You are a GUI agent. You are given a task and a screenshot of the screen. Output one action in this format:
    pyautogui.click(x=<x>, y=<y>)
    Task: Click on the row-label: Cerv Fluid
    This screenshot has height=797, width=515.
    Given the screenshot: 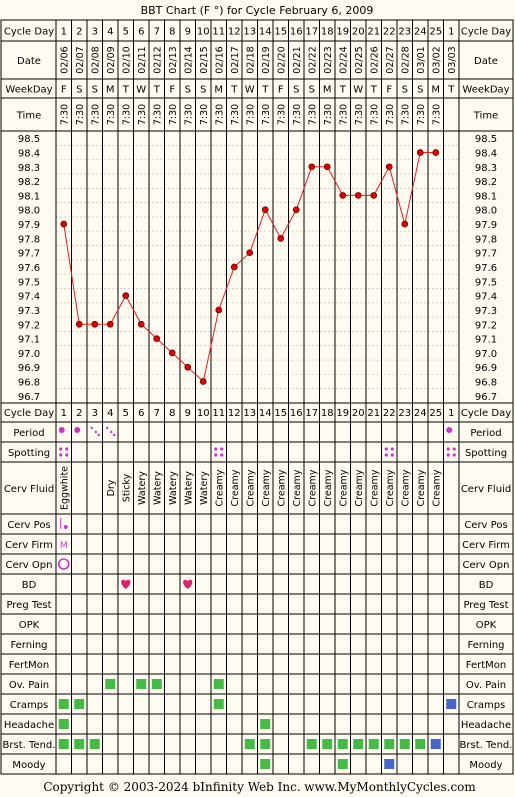 What is the action you would take?
    pyautogui.click(x=29, y=489)
    